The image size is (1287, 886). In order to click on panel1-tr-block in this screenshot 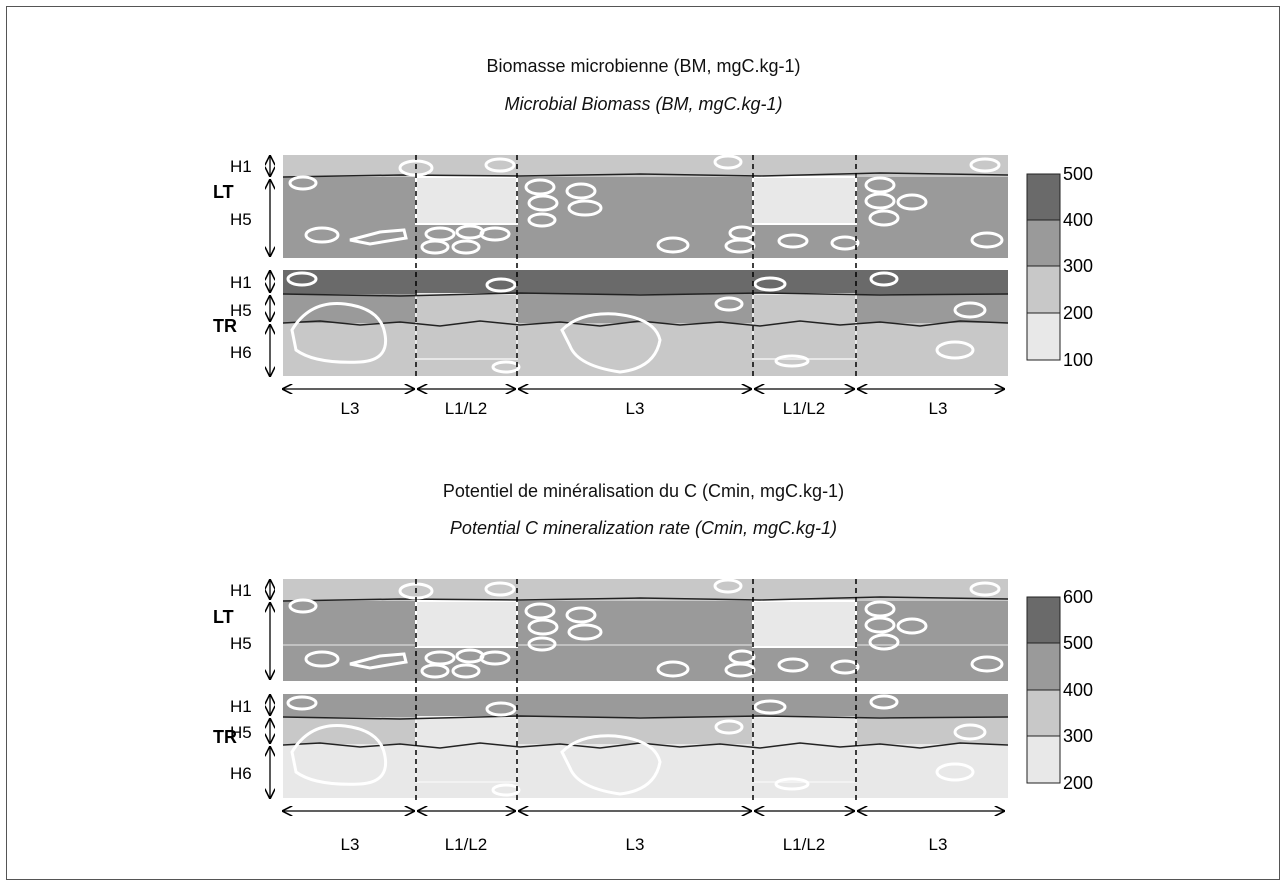, I will do `click(645, 323)`.